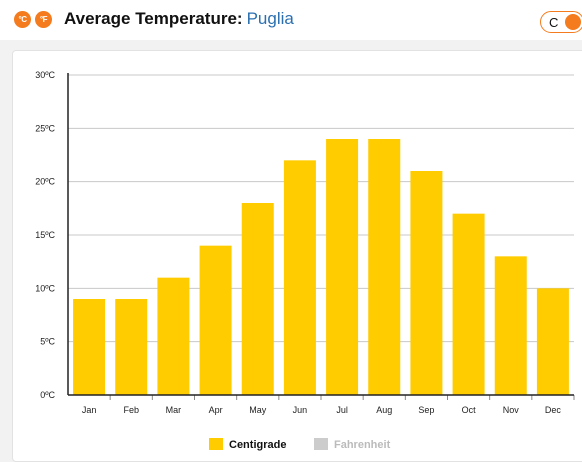 The width and height of the screenshot is (582, 462). What do you see at coordinates (342, 267) in the screenshot?
I see `bar-jul` at bounding box center [342, 267].